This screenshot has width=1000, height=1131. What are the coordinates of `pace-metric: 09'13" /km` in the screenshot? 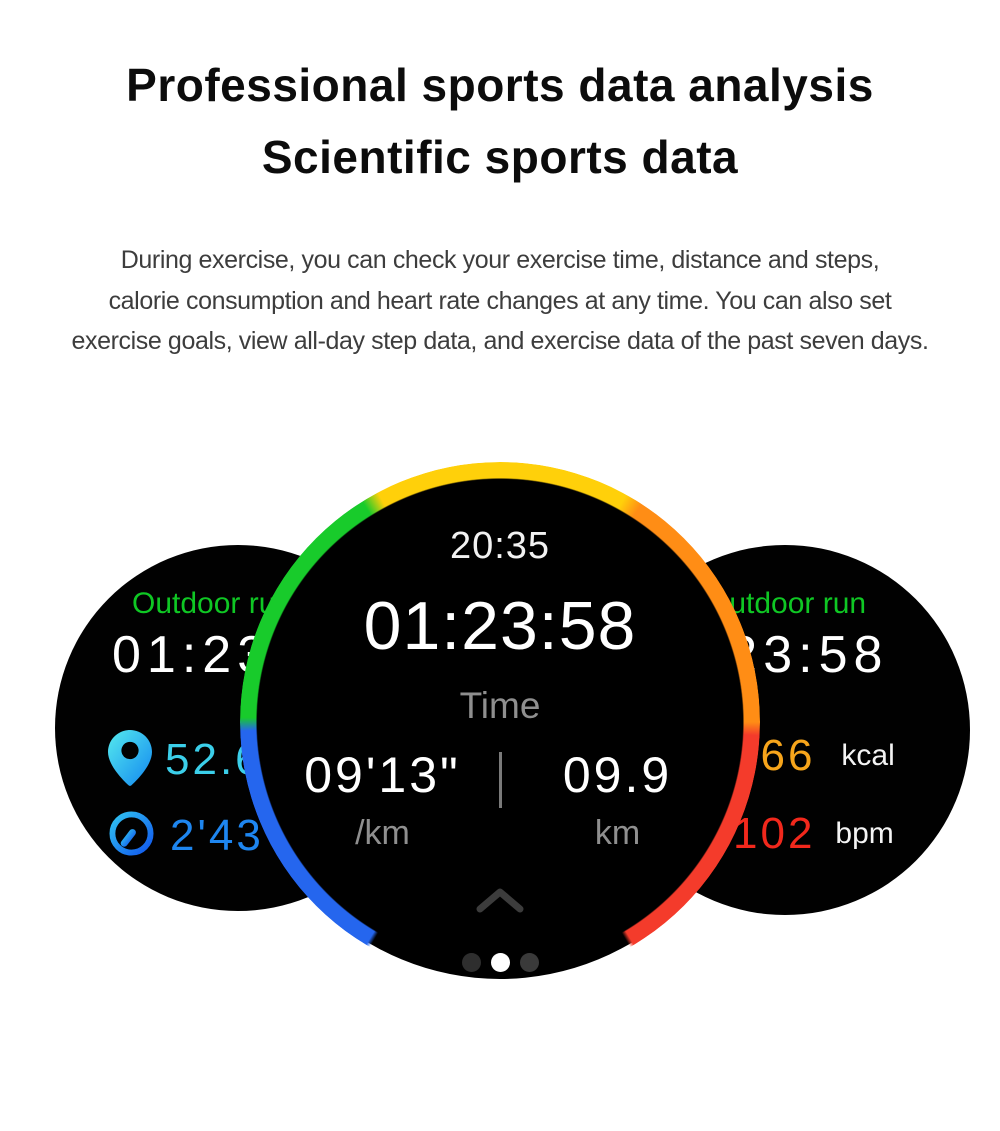 It's located at (383, 799).